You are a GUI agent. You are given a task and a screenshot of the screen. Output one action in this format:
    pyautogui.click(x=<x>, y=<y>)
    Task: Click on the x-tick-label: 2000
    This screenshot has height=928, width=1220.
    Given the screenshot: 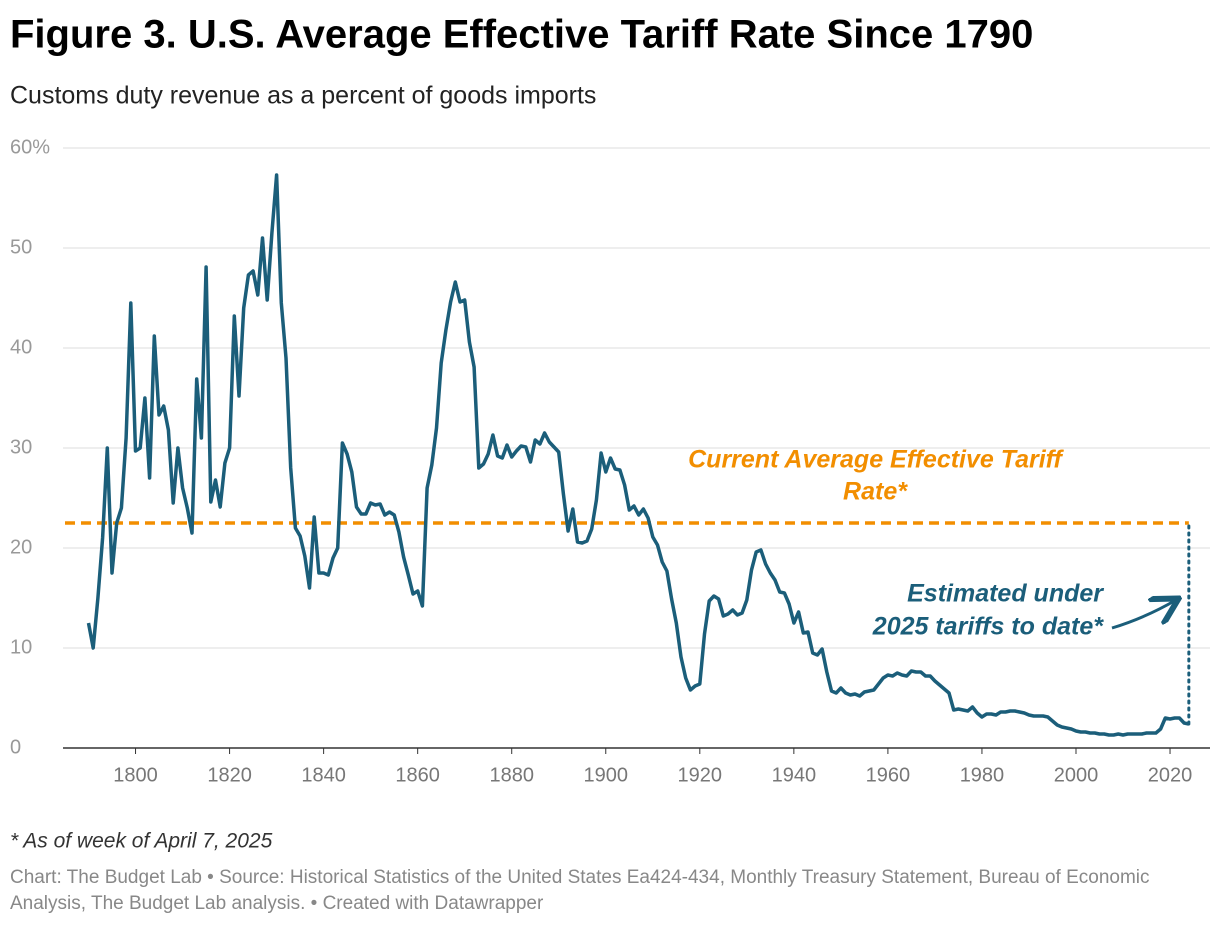 What is the action you would take?
    pyautogui.click(x=1076, y=775)
    